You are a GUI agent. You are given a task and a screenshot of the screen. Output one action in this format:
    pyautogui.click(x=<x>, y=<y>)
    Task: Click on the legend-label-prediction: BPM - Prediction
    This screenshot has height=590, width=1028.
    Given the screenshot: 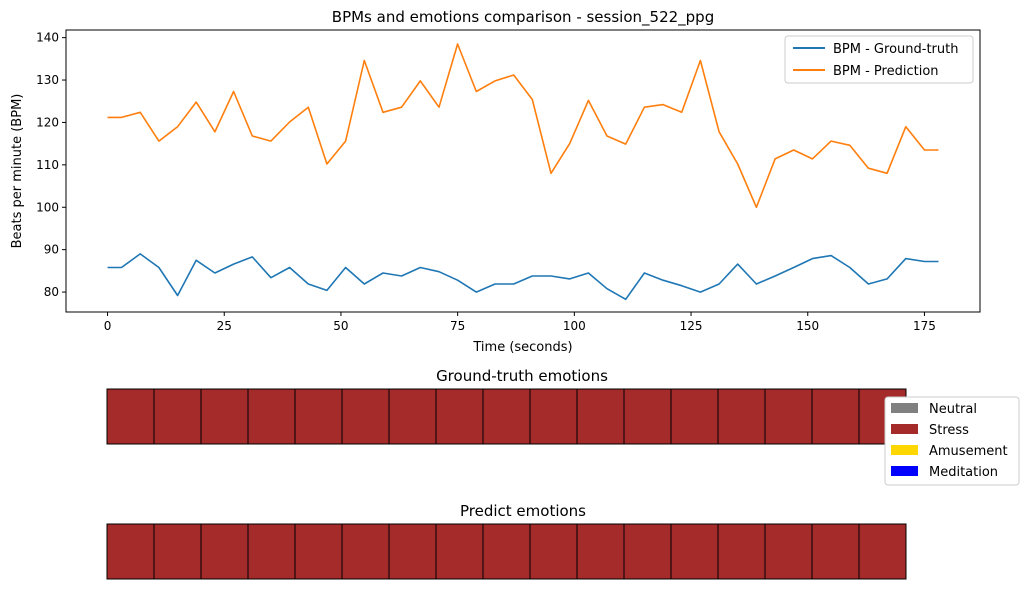 What is the action you would take?
    pyautogui.click(x=886, y=71)
    